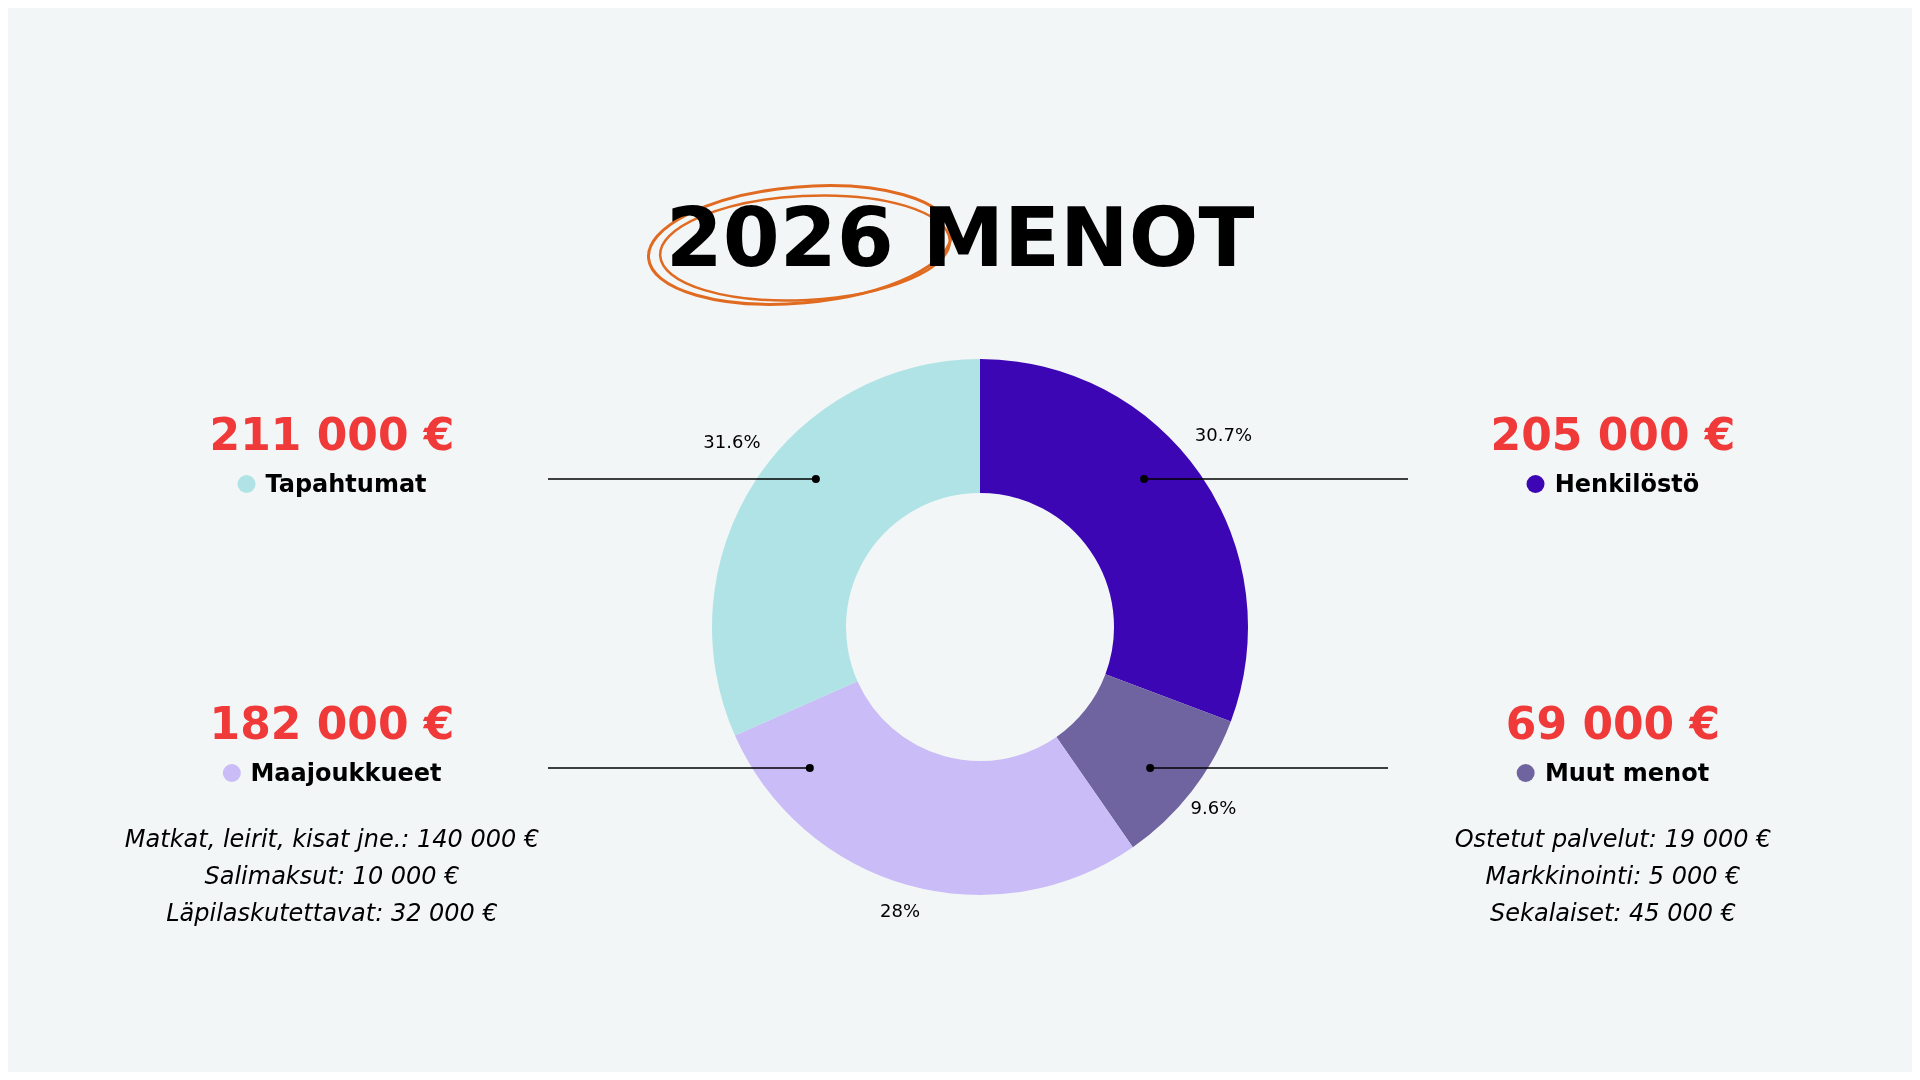 This screenshot has height=1080, width=1920. What do you see at coordinates (1223, 435) in the screenshot?
I see `data-label: 30.7%` at bounding box center [1223, 435].